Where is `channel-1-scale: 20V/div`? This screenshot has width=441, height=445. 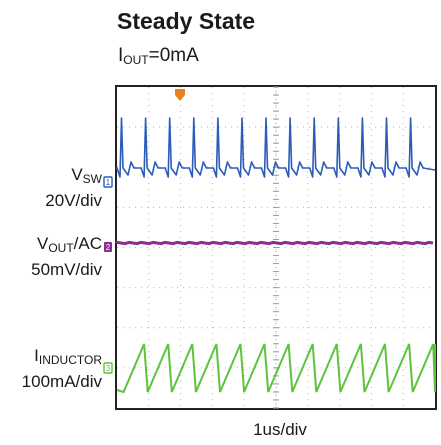 channel-1-scale: 20V/div is located at coordinates (73, 200).